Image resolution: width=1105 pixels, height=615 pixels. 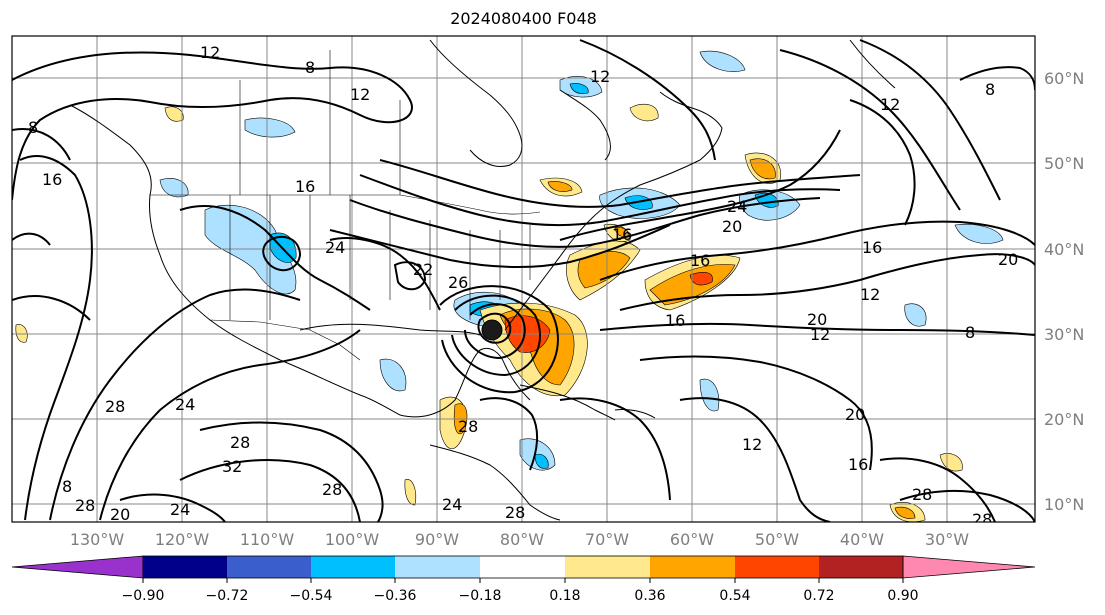 What do you see at coordinates (458, 282) in the screenshot?
I see `contour-label: 26` at bounding box center [458, 282].